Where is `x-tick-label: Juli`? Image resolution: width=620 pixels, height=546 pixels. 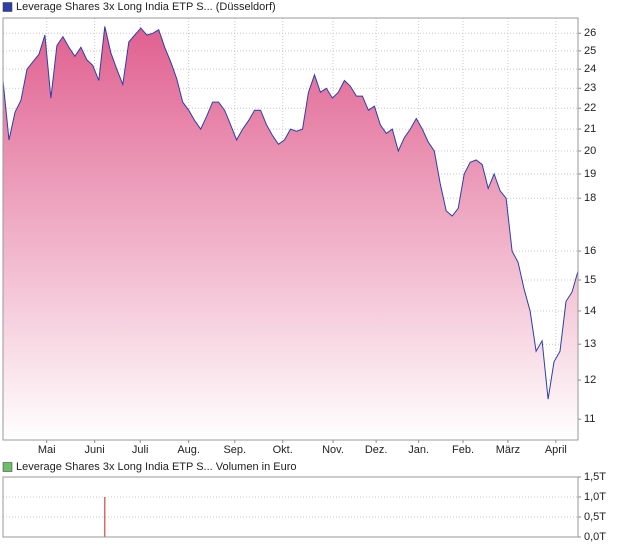
x-tick-label: Juli is located at coordinates (140, 450).